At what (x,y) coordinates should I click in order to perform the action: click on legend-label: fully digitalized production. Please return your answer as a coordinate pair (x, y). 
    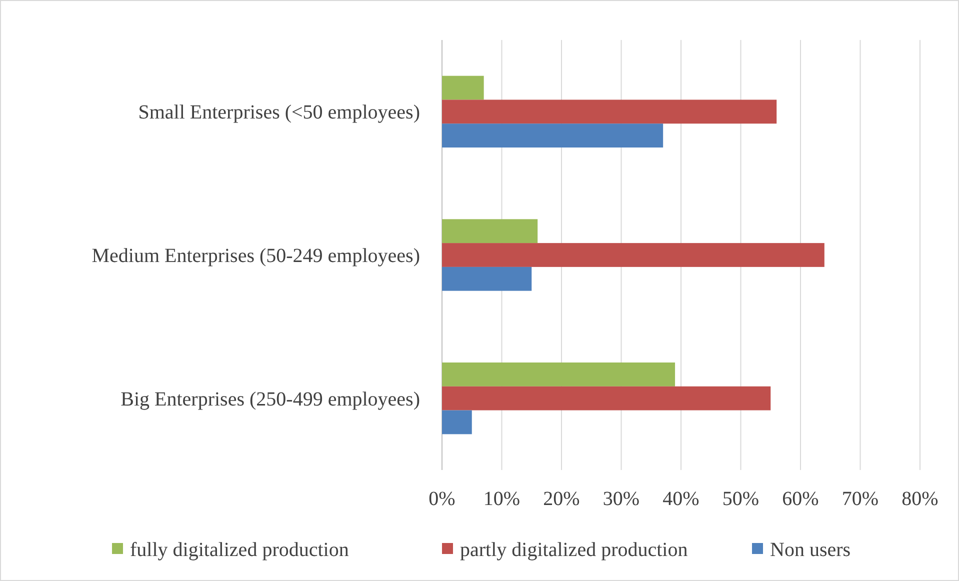
    Looking at the image, I should click on (239, 550).